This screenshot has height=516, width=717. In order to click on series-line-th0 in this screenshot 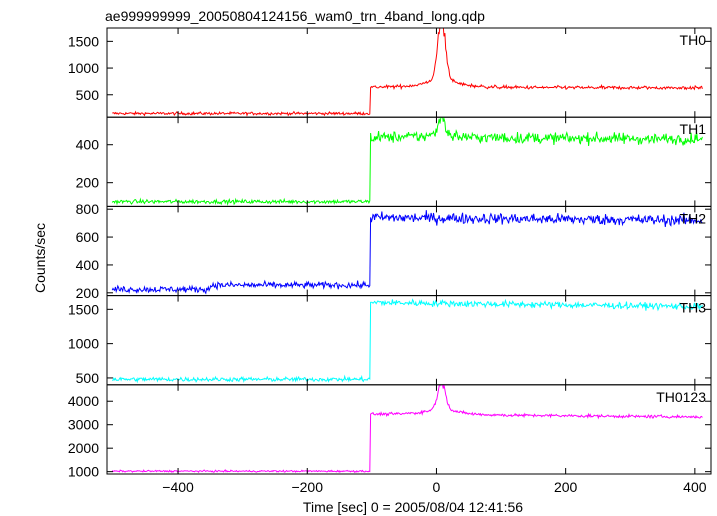, I will do `click(407, 72)`.